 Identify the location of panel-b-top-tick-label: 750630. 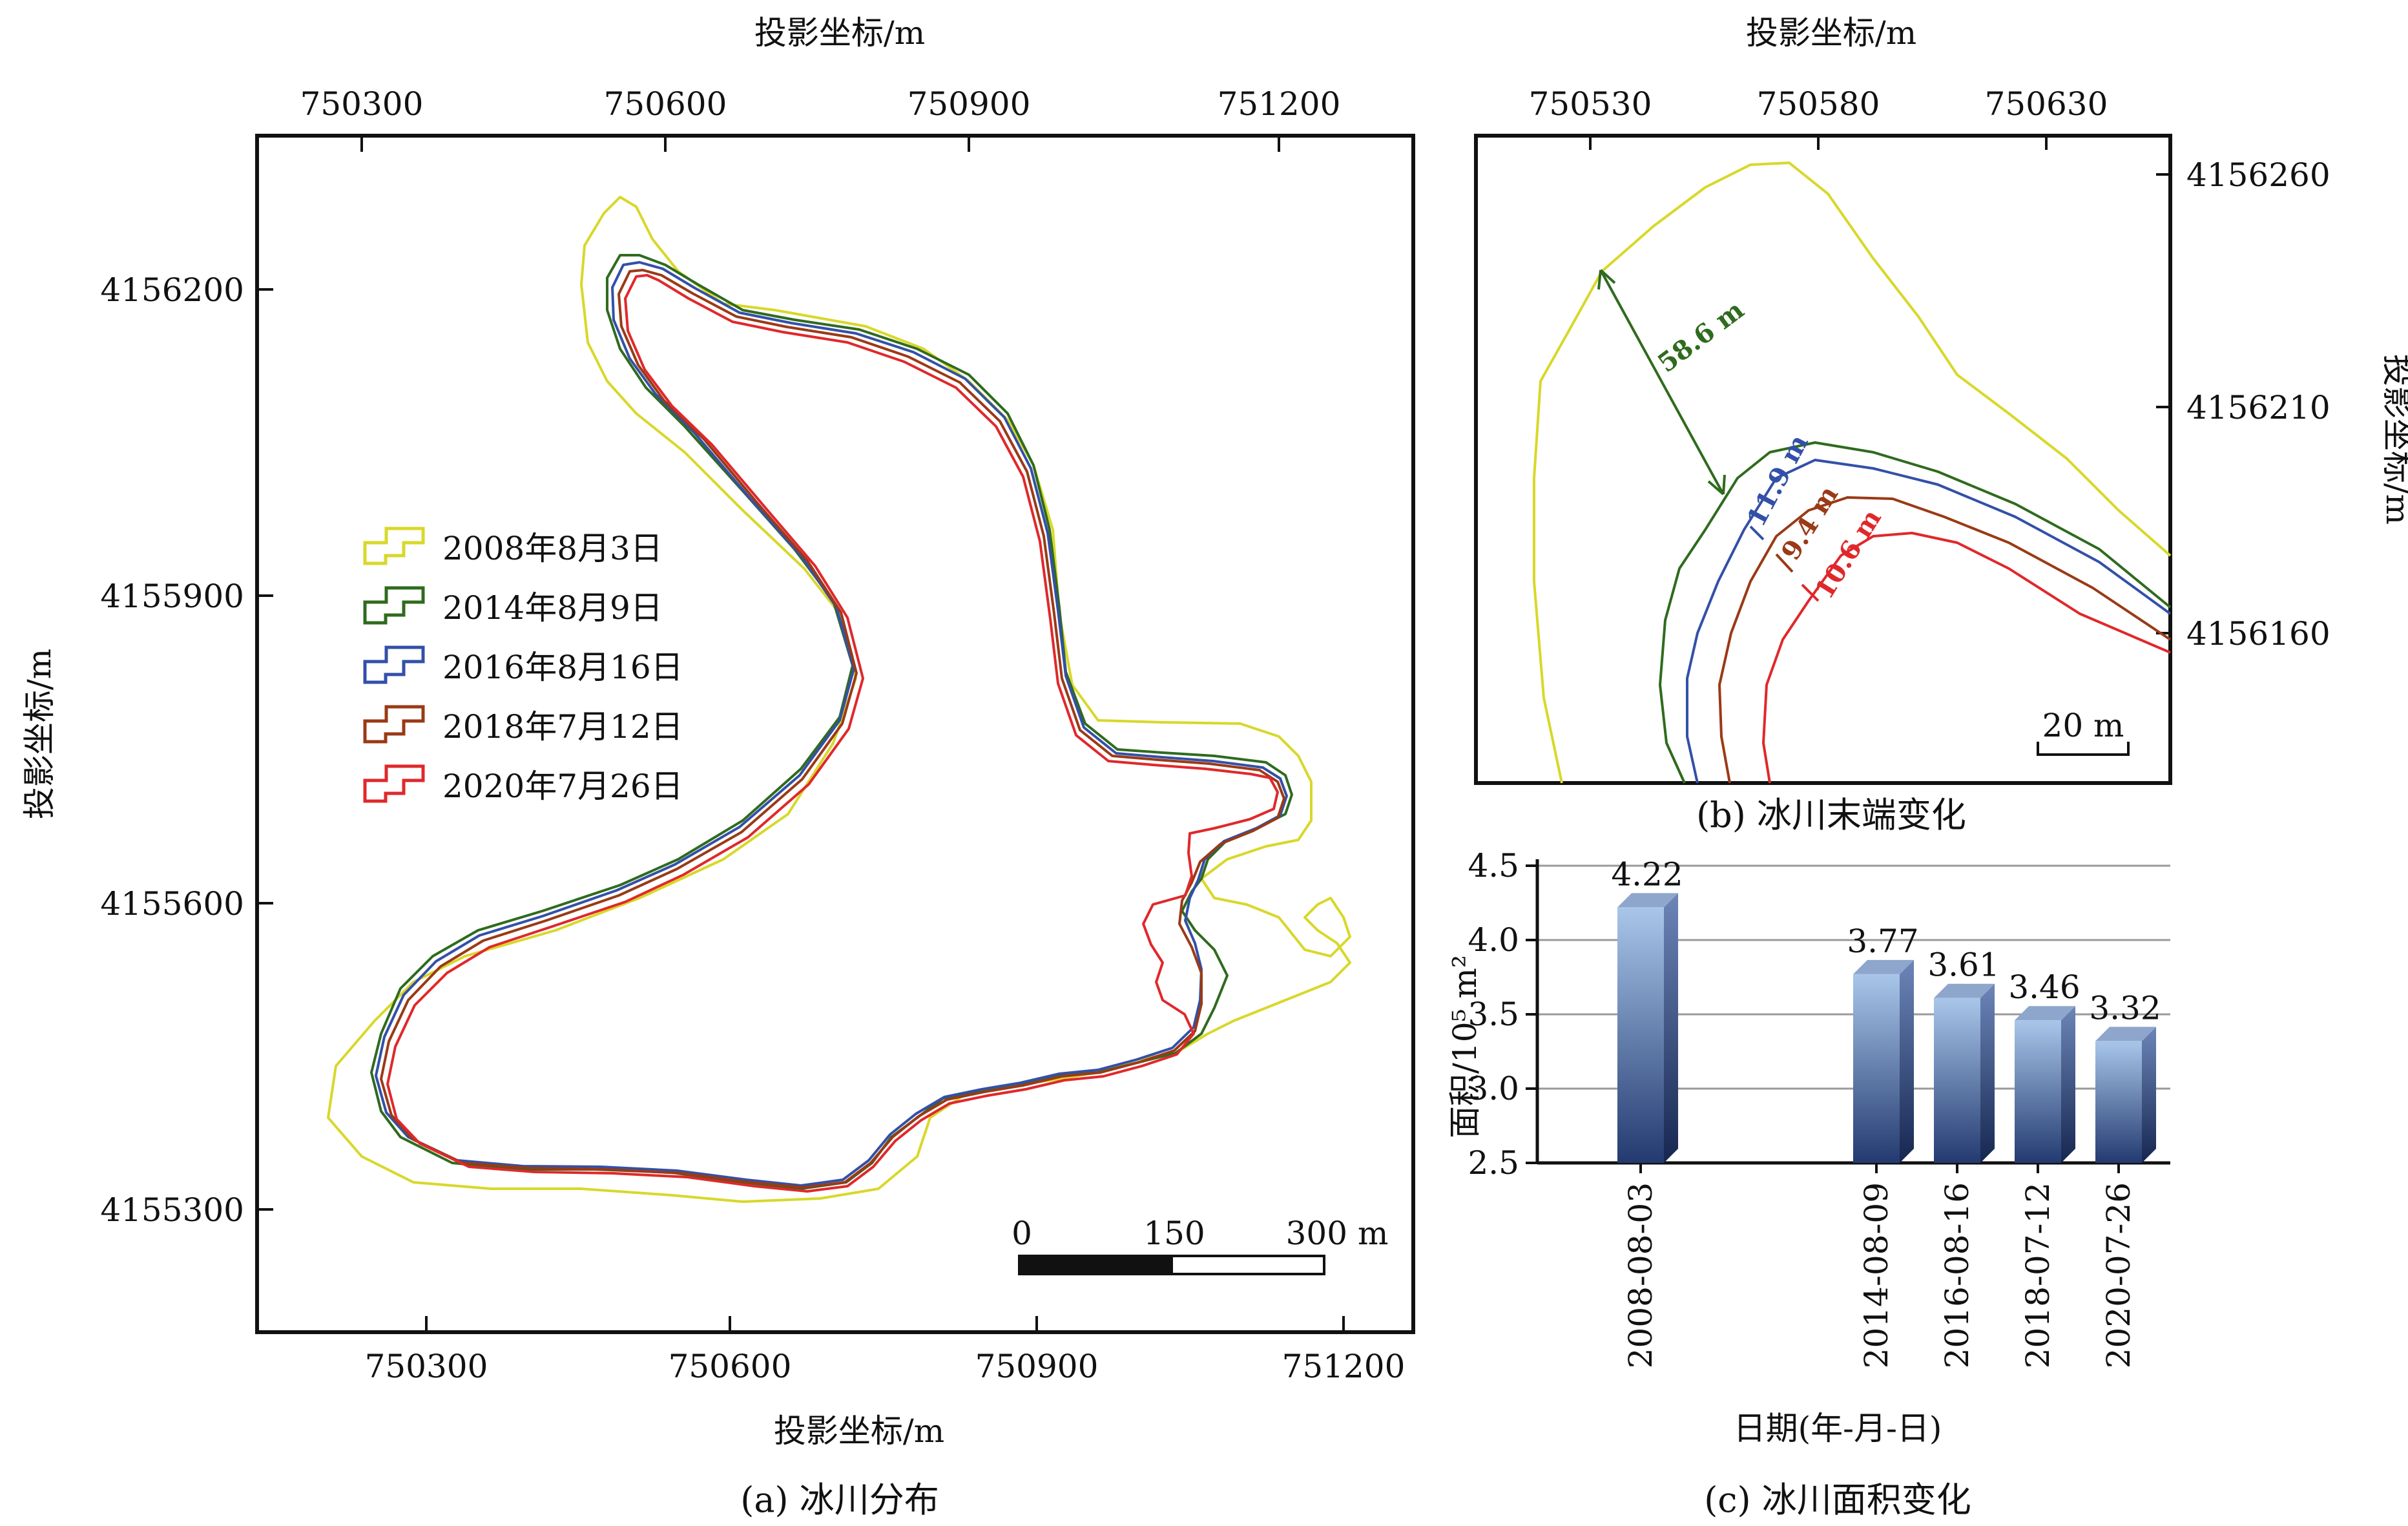
(2046, 104).